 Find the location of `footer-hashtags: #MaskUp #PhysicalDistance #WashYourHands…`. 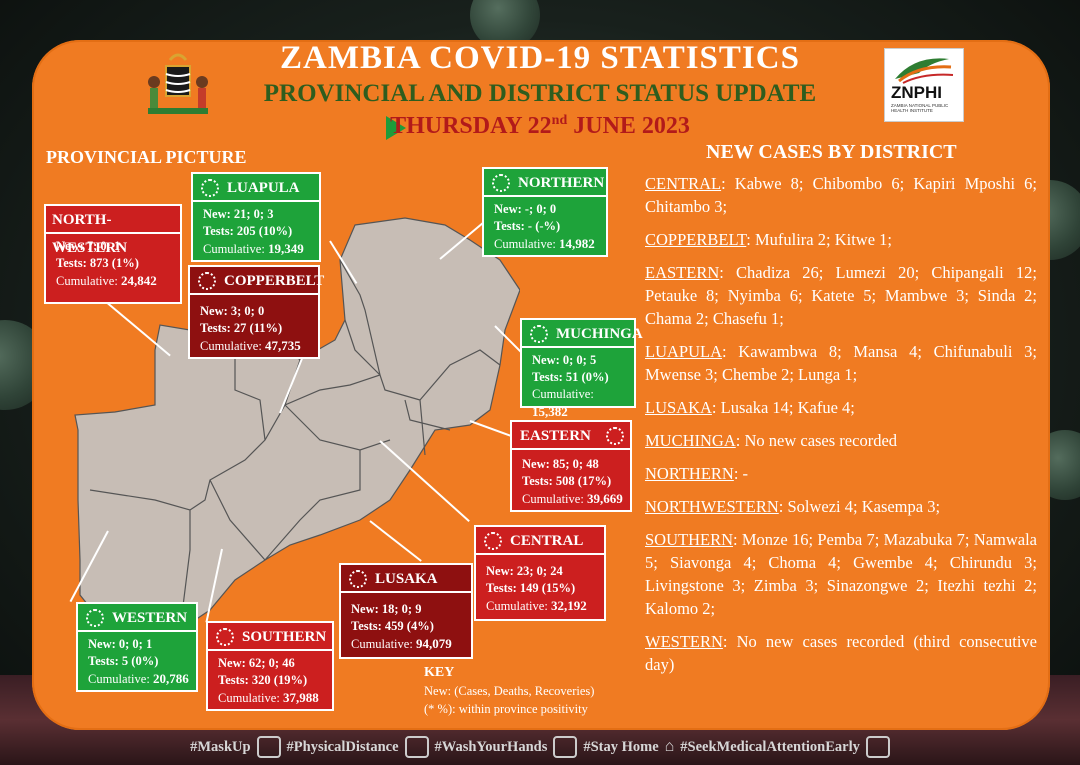

footer-hashtags: #MaskUp #PhysicalDistance #WashYourHands… is located at coordinates (540, 747).